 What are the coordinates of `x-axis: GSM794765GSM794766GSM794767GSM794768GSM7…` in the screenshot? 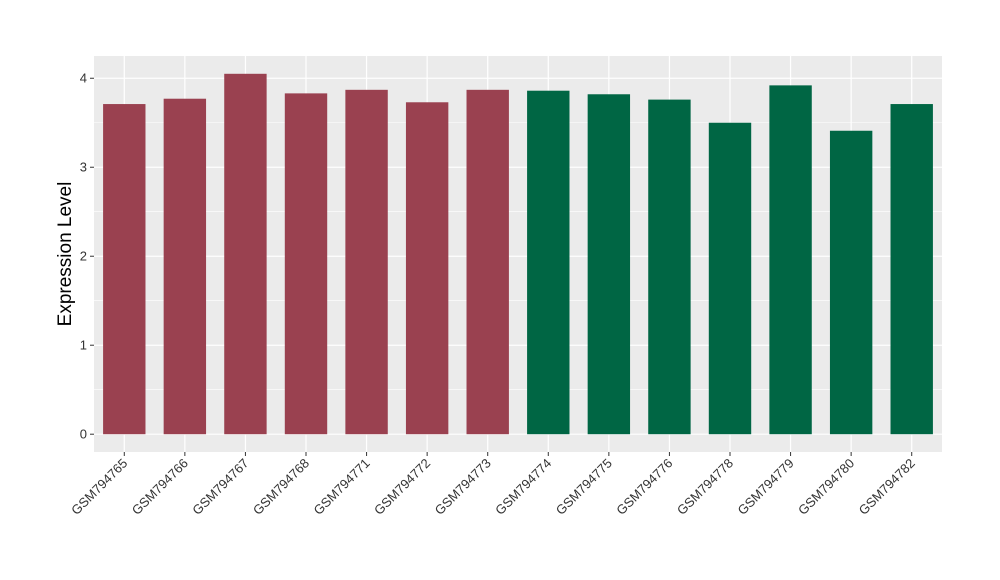 It's located at (493, 485).